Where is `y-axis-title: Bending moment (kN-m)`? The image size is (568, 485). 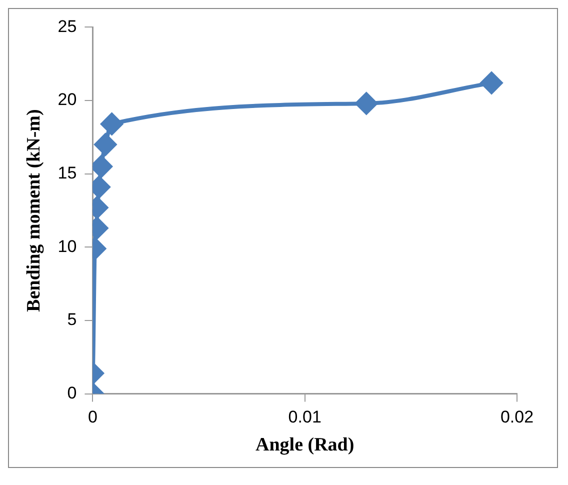 y-axis-title: Bending moment (kN-m) is located at coordinates (33, 210).